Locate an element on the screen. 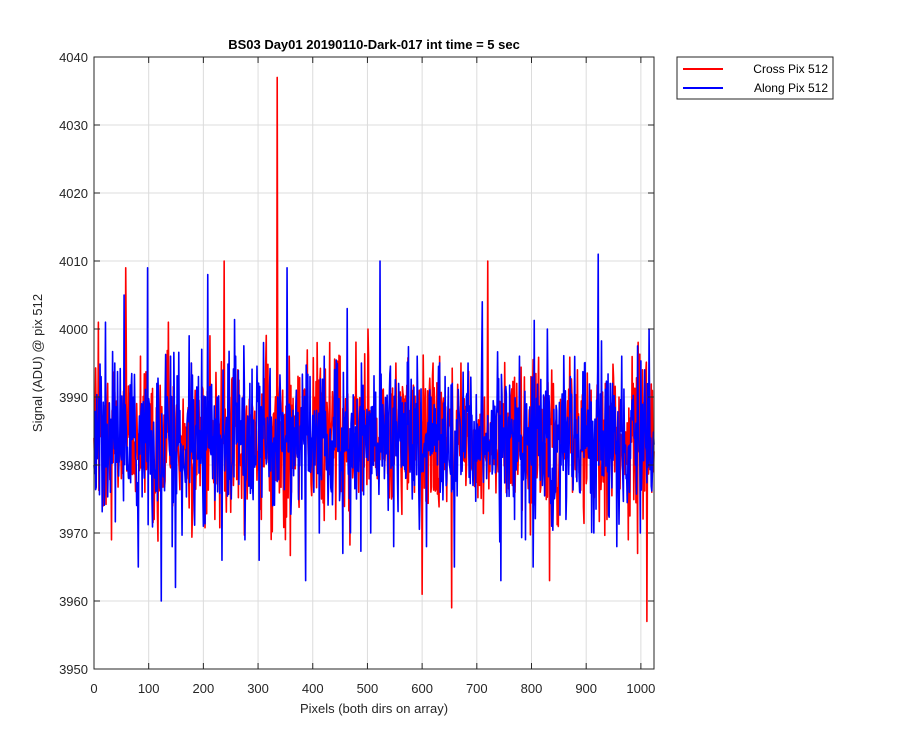 The height and width of the screenshot is (750, 900). x-tick-label: 100 is located at coordinates (149, 688).